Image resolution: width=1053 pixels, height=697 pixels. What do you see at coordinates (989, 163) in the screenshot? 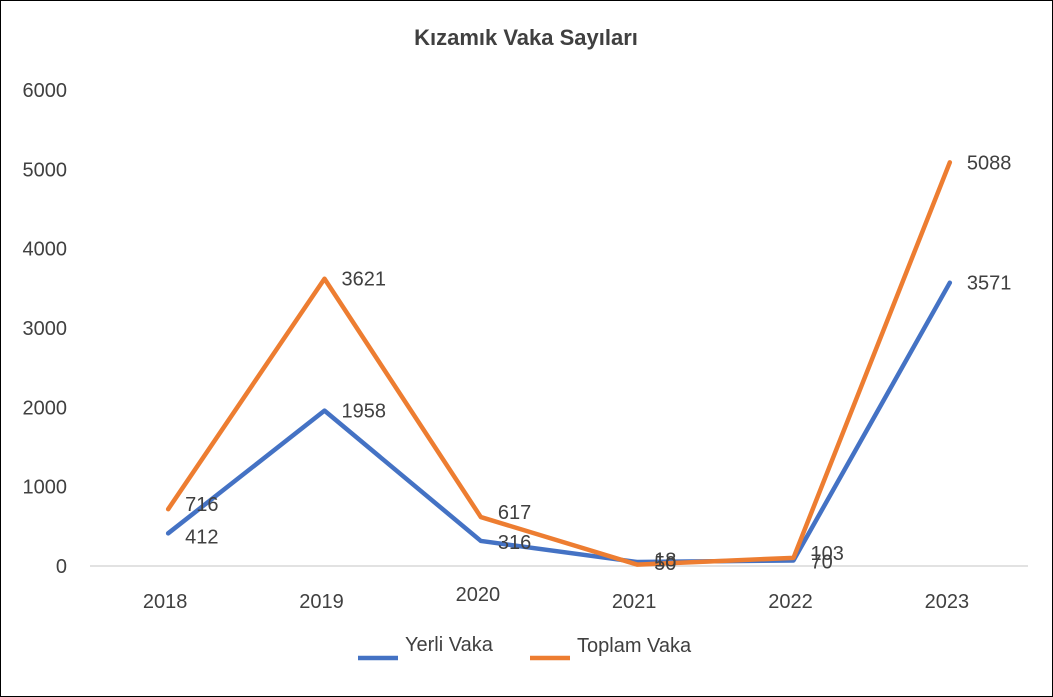
I see `data-label: 5088` at bounding box center [989, 163].